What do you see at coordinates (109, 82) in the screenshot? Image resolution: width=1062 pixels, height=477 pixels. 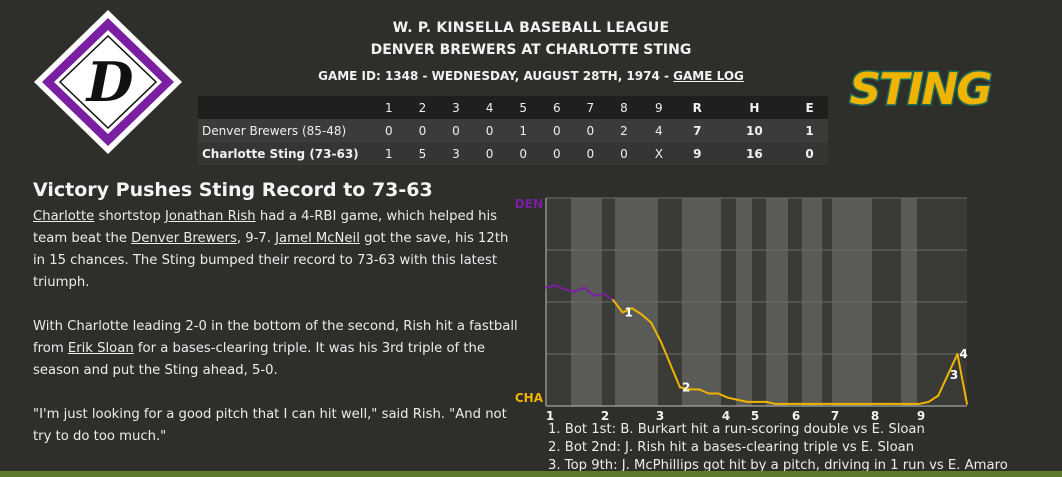 I see `logo-letter: D` at bounding box center [109, 82].